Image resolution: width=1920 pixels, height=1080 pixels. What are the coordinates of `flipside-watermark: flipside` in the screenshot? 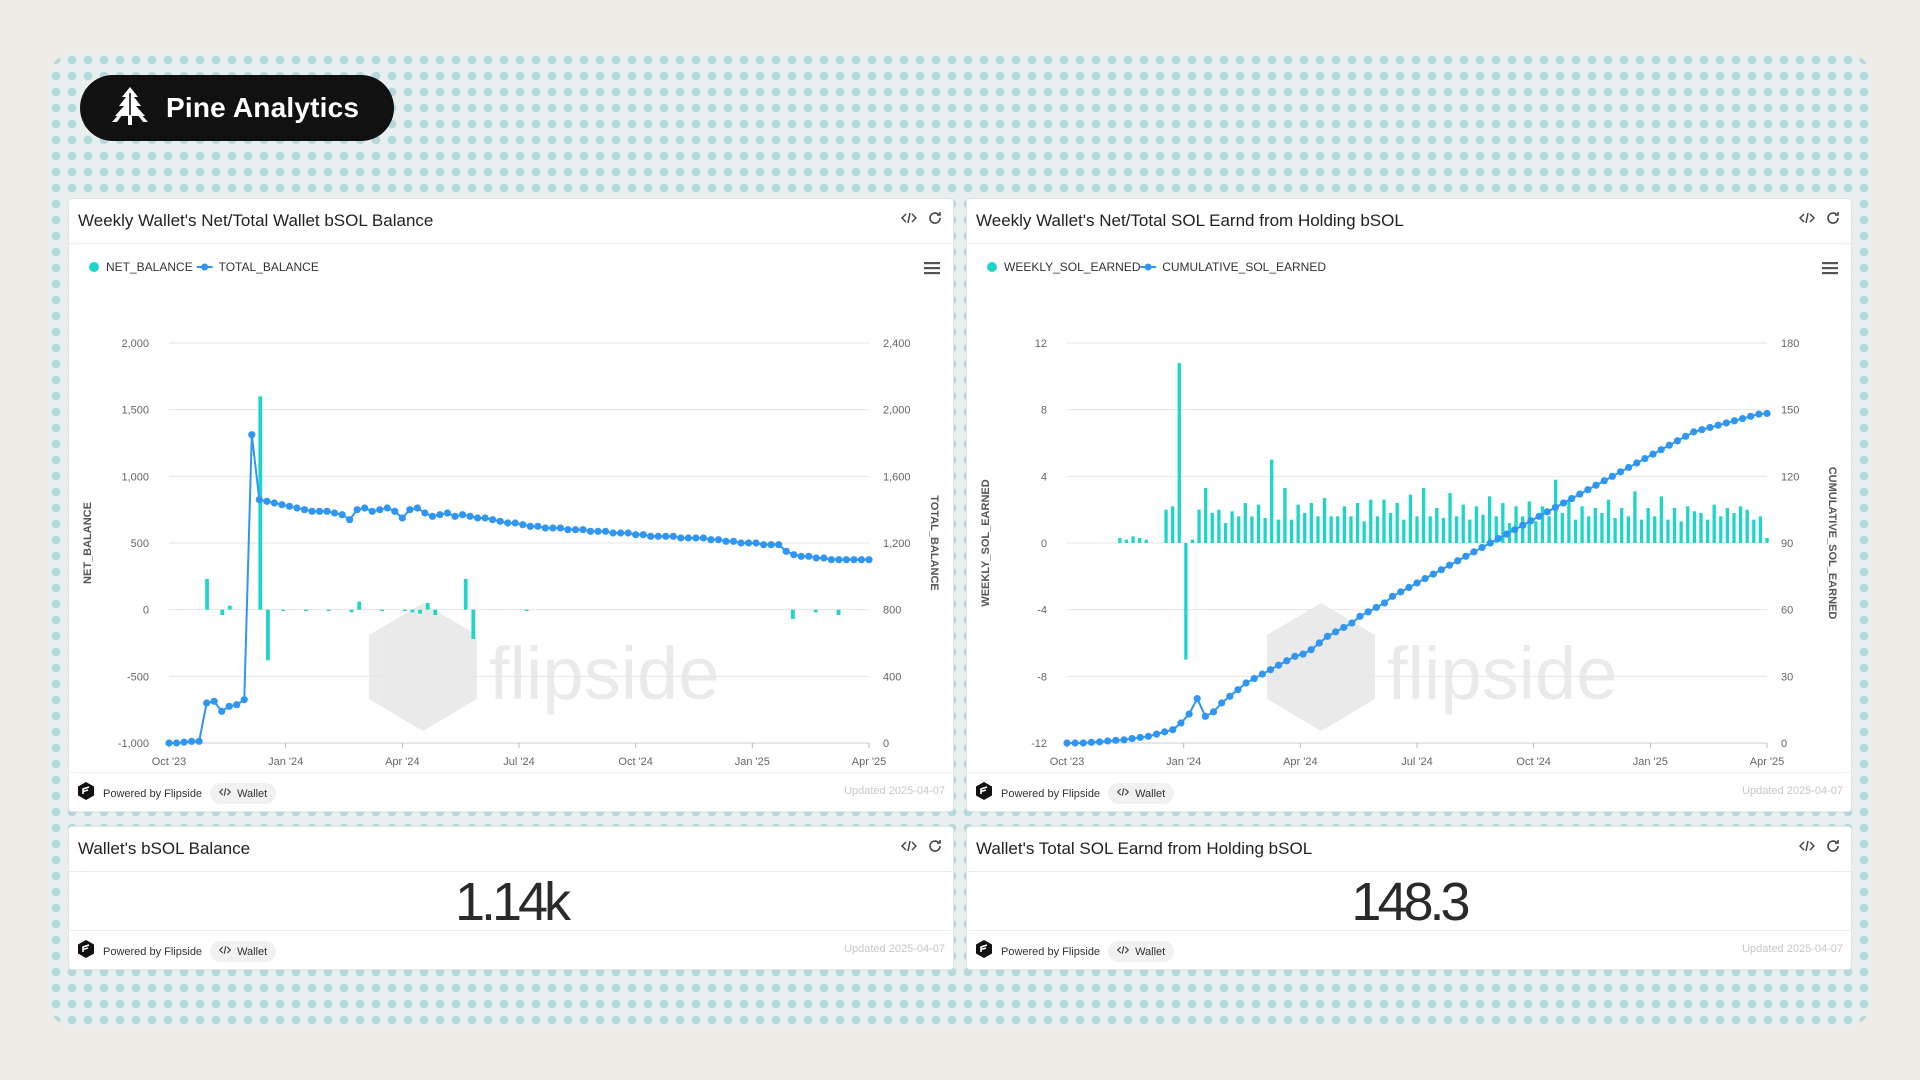 It's located at (1442, 667).